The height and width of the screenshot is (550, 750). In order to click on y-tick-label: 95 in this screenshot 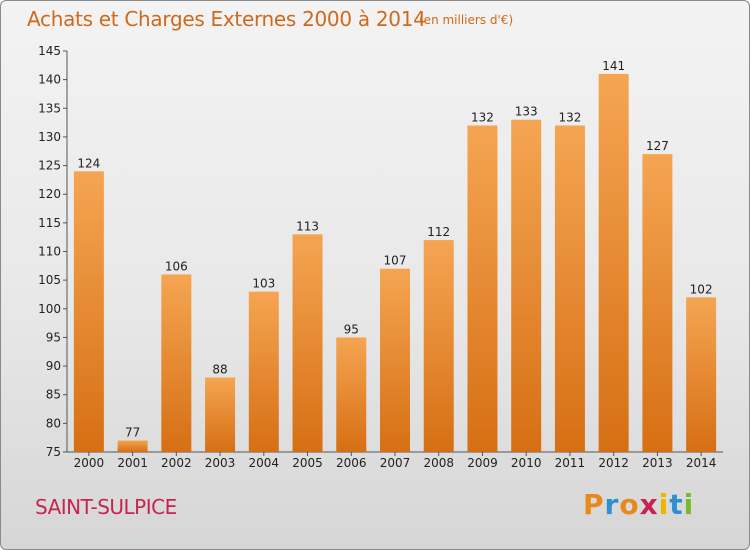, I will do `click(53, 337)`.